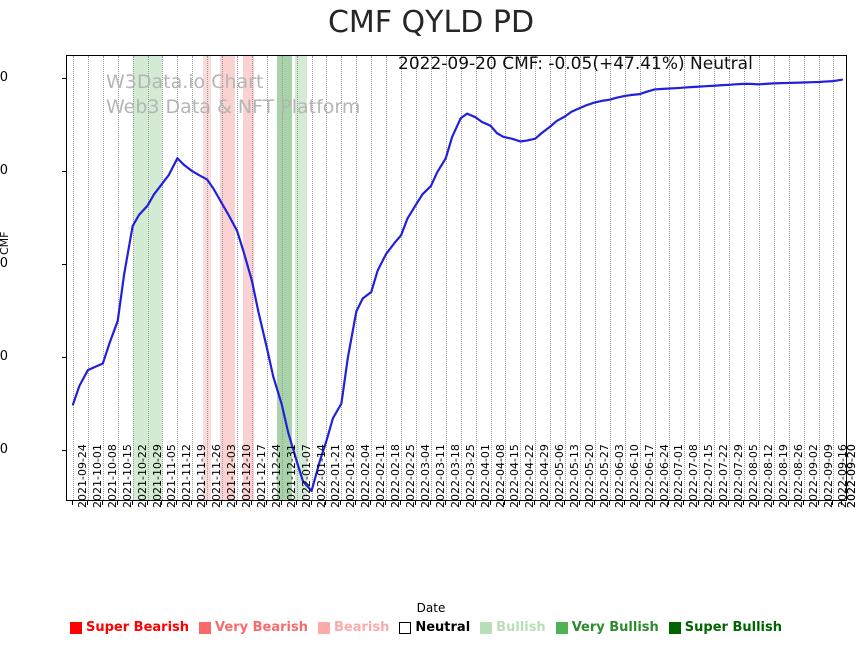  What do you see at coordinates (285, 278) in the screenshot?
I see `state-band-very-bullish` at bounding box center [285, 278].